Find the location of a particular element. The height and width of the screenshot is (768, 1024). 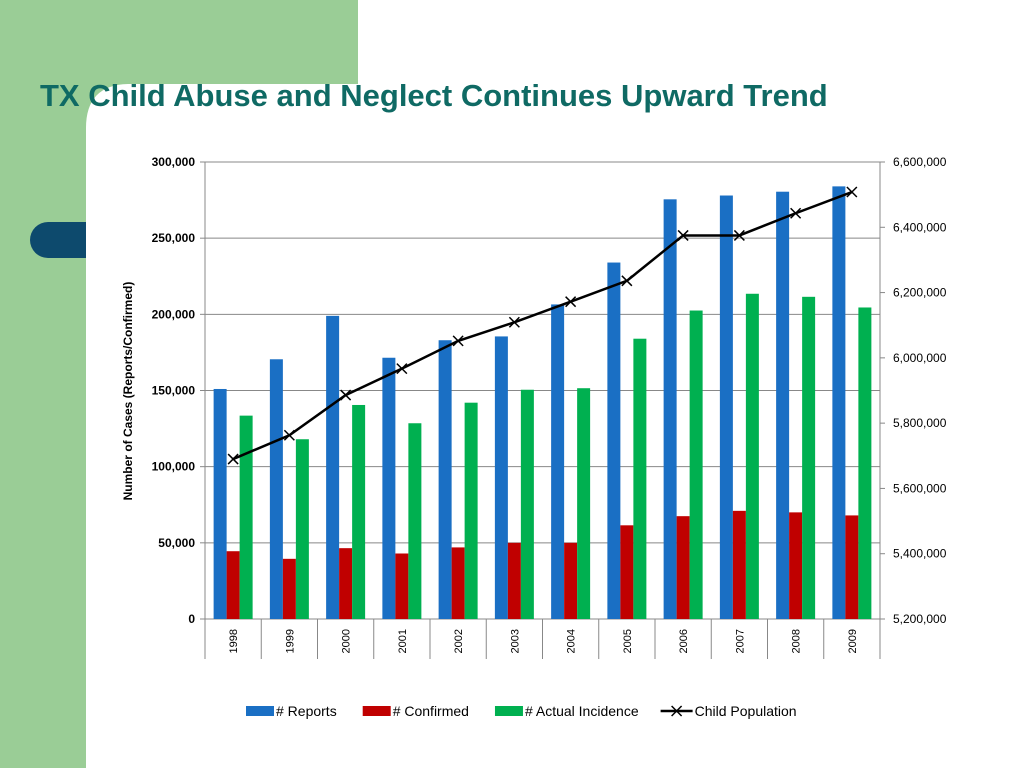

x-tick-label: 2002 is located at coordinates (459, 641).